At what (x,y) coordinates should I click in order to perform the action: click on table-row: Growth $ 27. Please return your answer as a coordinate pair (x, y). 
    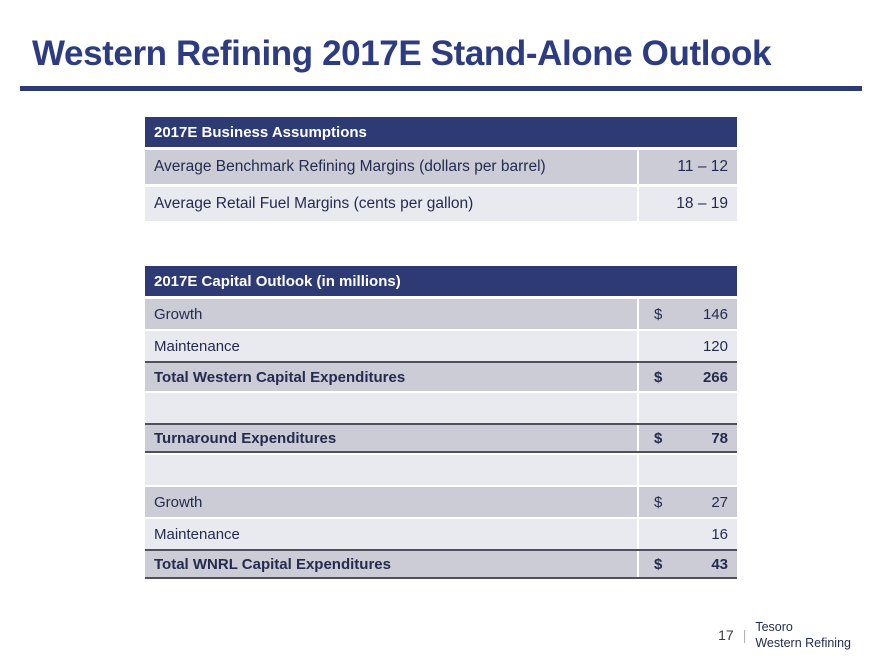
    Looking at the image, I should click on (441, 502).